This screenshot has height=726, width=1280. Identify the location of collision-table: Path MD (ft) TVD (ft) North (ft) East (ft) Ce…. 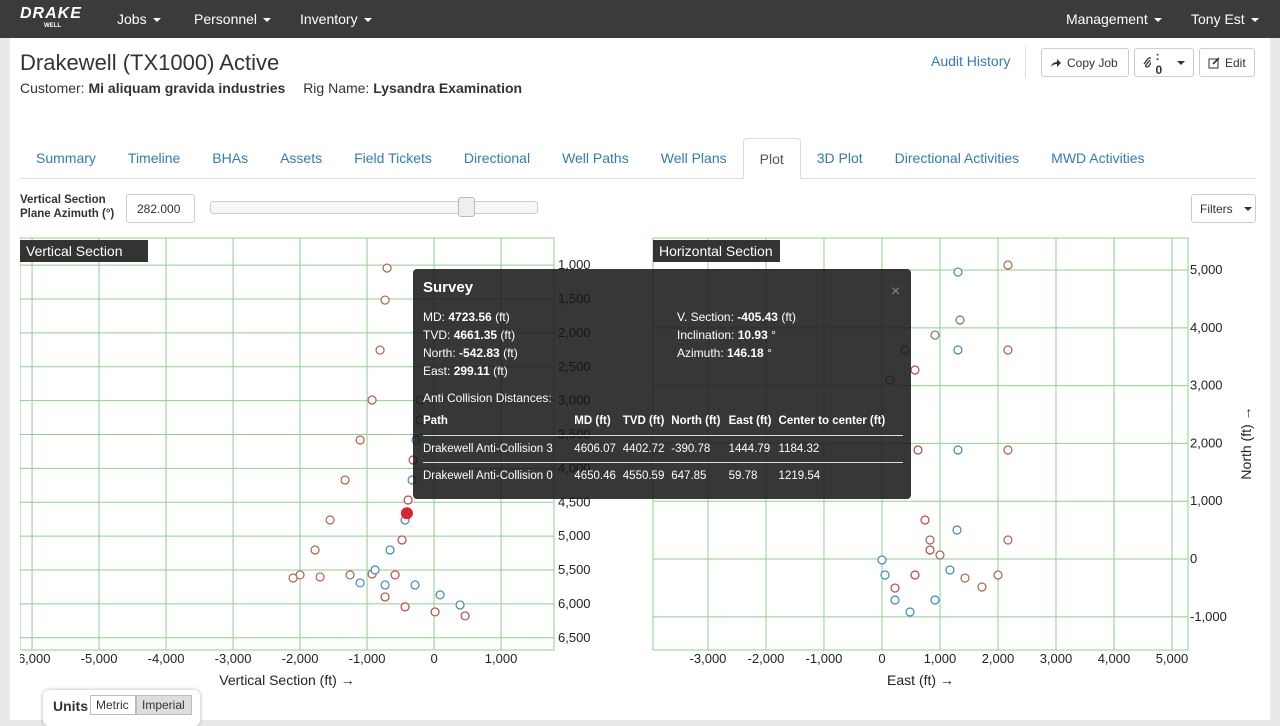
(663, 450).